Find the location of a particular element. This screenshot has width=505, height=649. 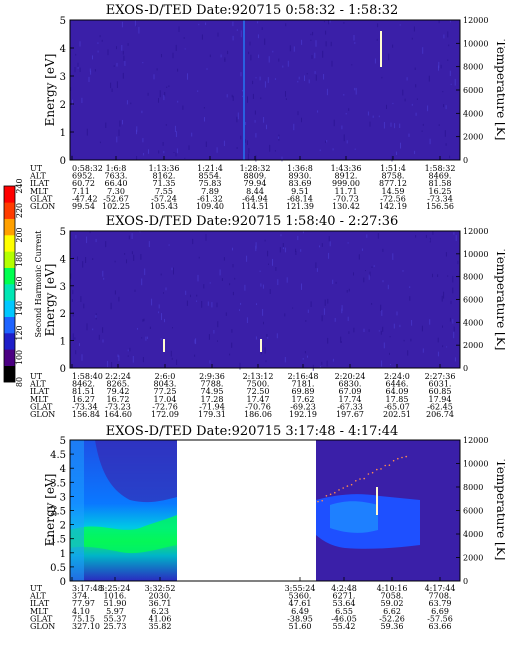

panel-1-cell-ut-0: 0:58:32 is located at coordinates (87, 168).